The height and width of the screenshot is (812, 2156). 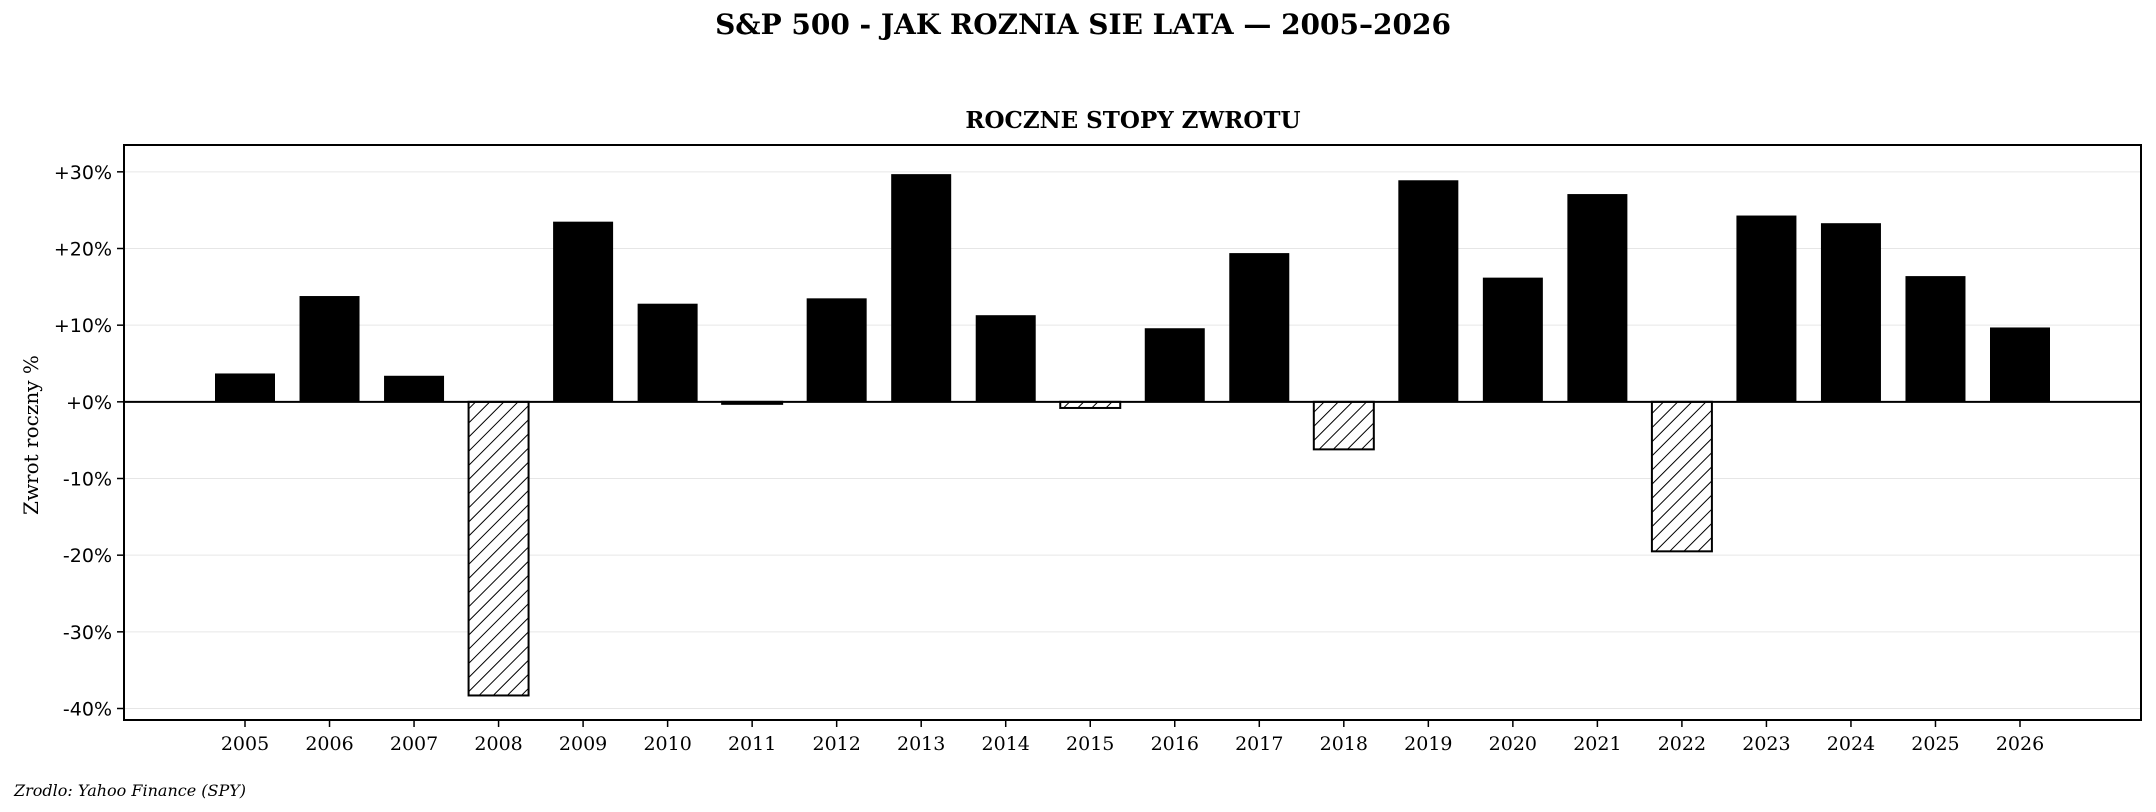 What do you see at coordinates (752, 744) in the screenshot?
I see `x-tick-label: 2011` at bounding box center [752, 744].